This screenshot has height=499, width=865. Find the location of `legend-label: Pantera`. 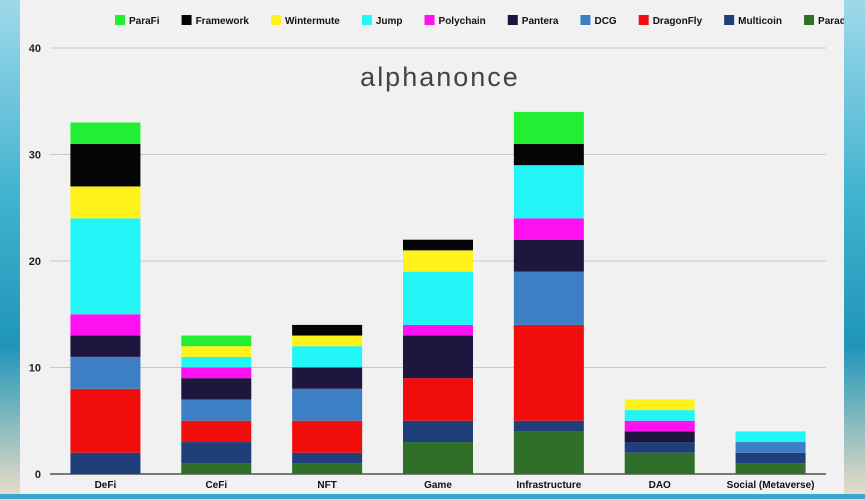

legend-label: Pantera is located at coordinates (540, 21).